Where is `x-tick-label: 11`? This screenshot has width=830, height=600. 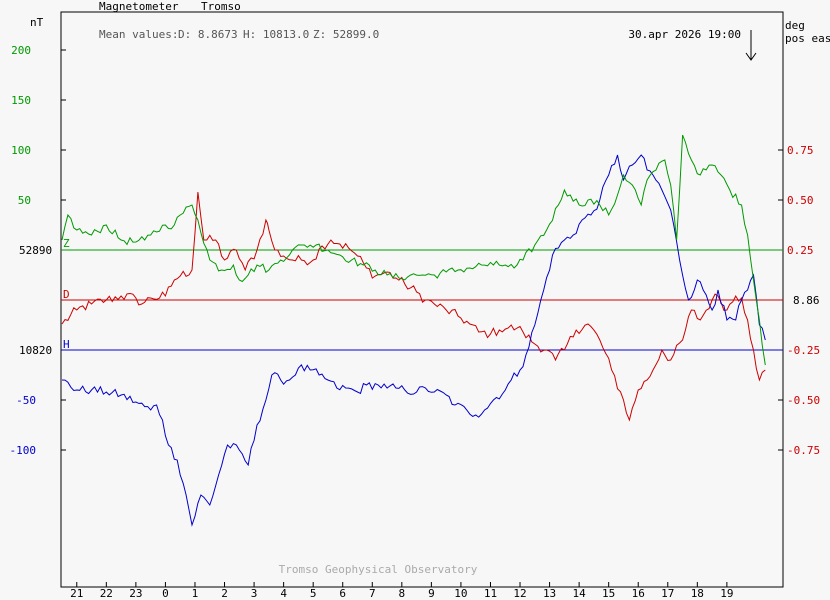
x-tick-label: 11 is located at coordinates (490, 593).